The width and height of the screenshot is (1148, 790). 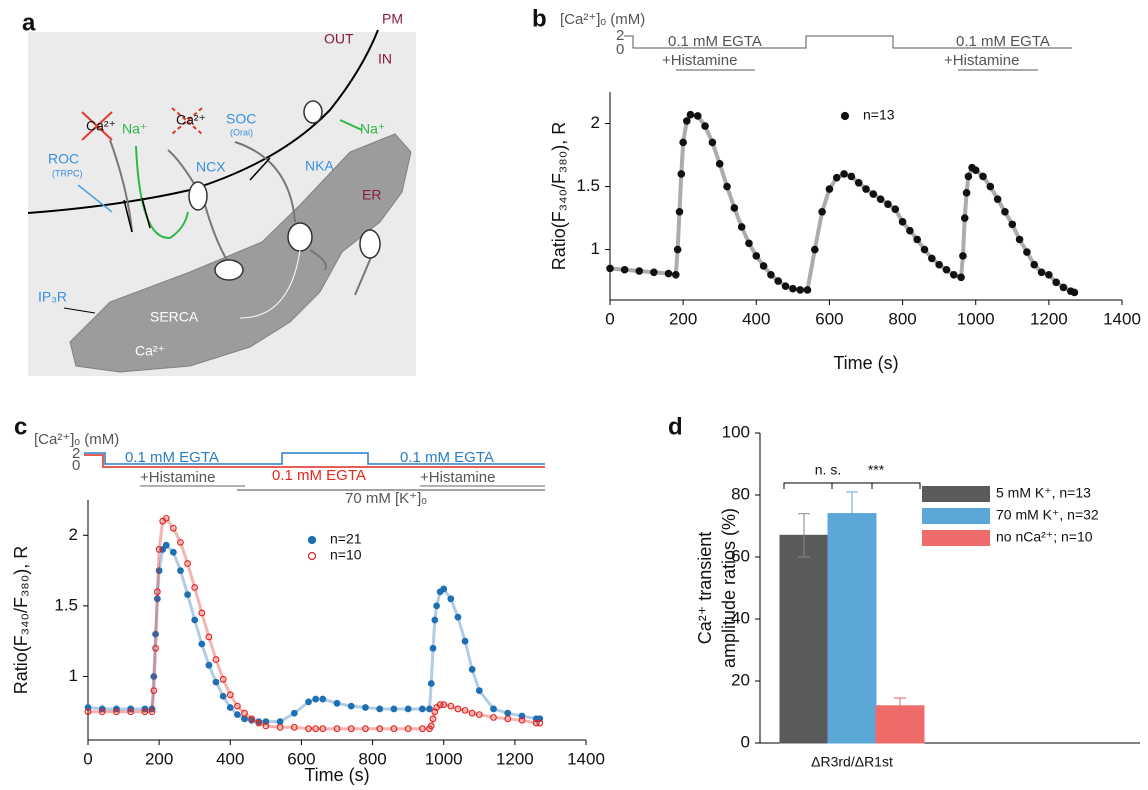 What do you see at coordinates (67, 173) in the screenshot?
I see `diagram-label: (TRPC)` at bounding box center [67, 173].